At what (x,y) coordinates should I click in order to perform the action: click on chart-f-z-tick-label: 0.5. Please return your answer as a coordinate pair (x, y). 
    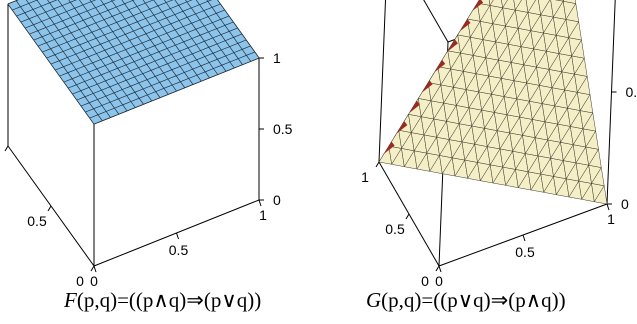
    Looking at the image, I should click on (283, 129).